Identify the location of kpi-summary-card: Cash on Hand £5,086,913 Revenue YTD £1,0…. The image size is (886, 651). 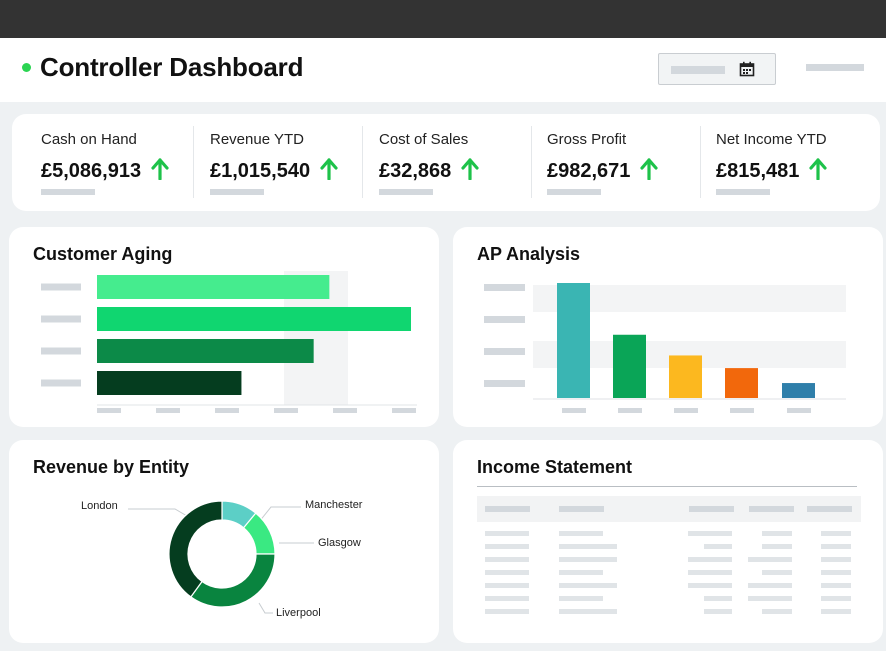
(446, 162).